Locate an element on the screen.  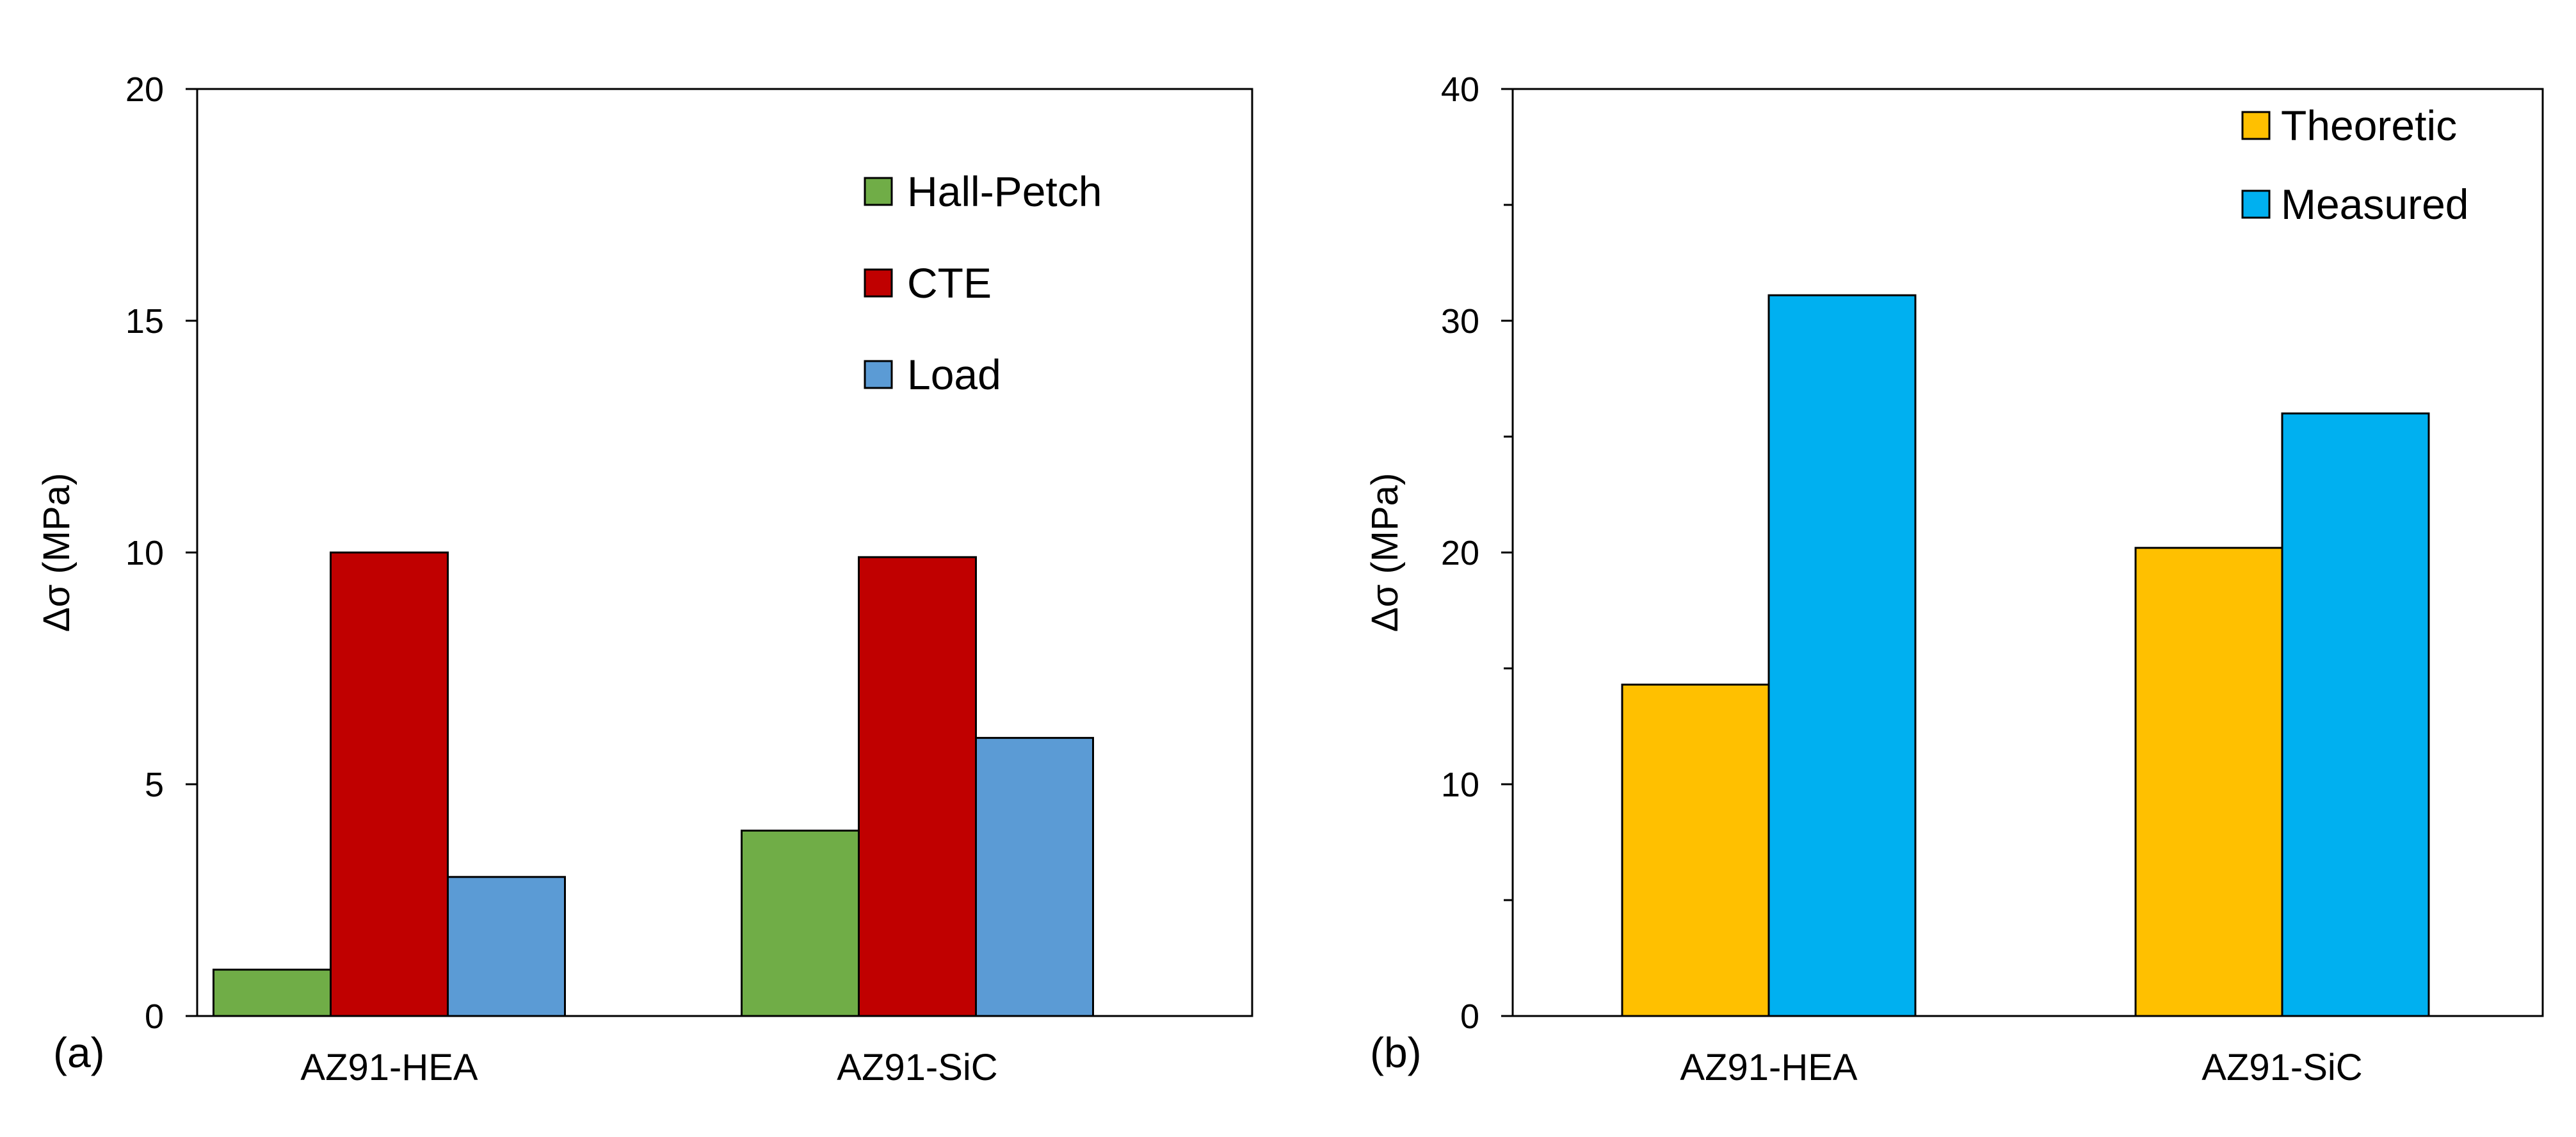
bar-cte-az91-sic is located at coordinates (917, 786).